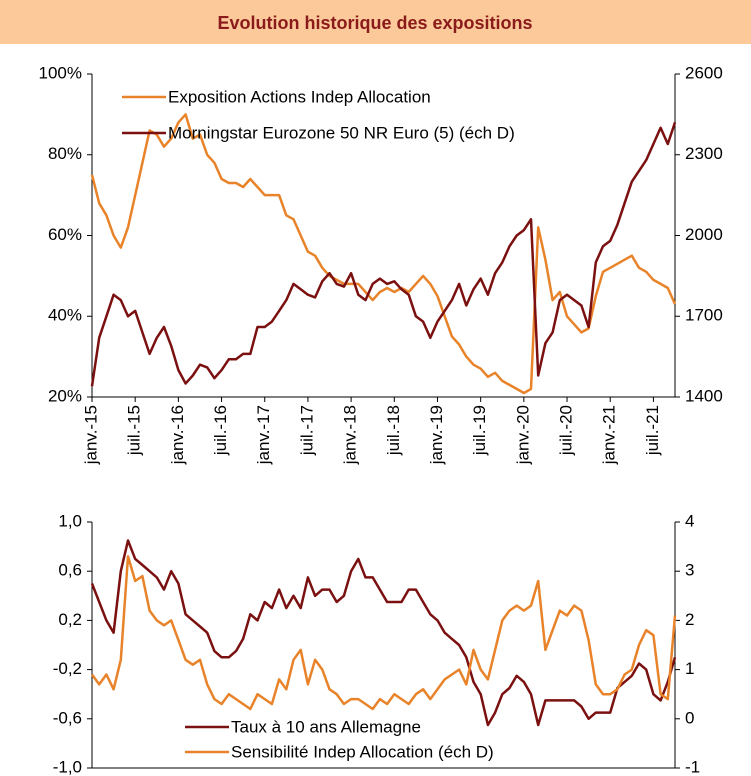 The image size is (751, 776). What do you see at coordinates (436, 435) in the screenshot?
I see `x-tick-label: janv.-19` at bounding box center [436, 435].